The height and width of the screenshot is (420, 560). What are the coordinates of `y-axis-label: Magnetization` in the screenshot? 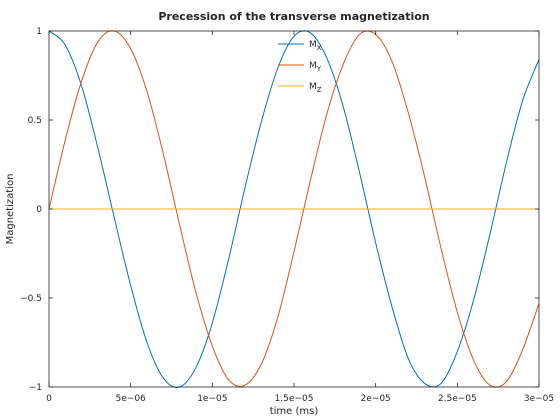 It's located at (10, 209).